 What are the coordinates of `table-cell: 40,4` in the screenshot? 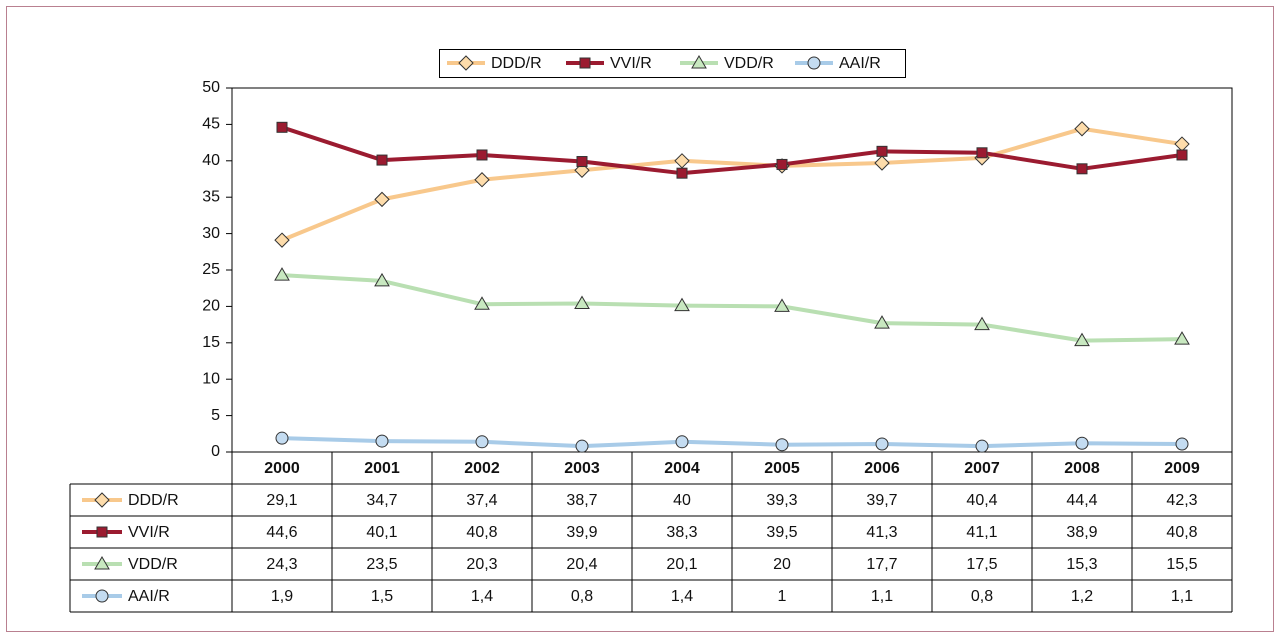 It's located at (981, 500).